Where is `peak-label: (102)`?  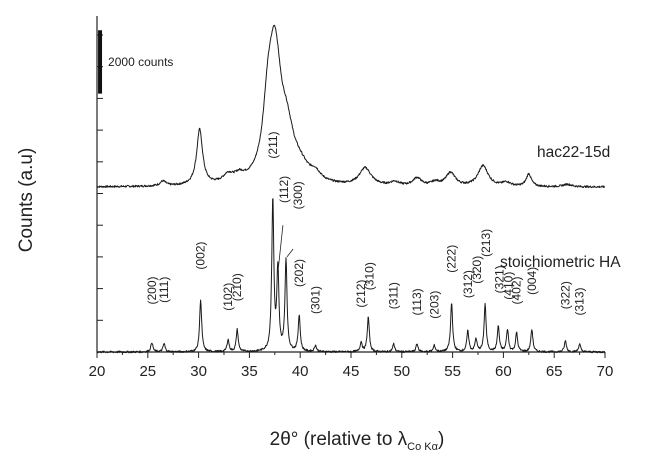 peak-label: (102) is located at coordinates (228, 297).